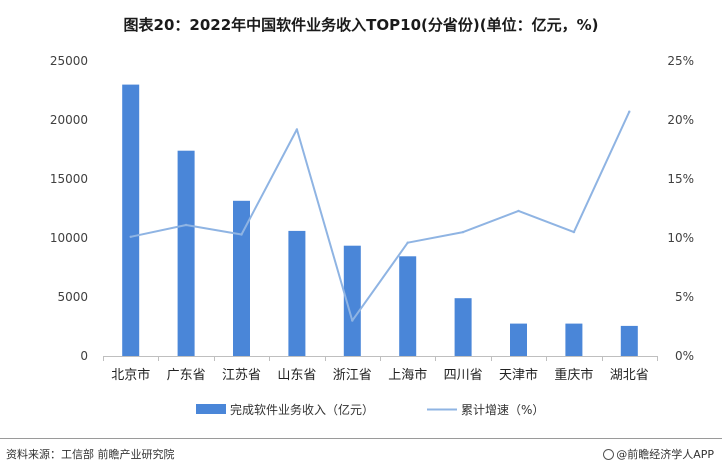 The height and width of the screenshot is (472, 722). I want to click on category-label: 湖北省, so click(629, 375).